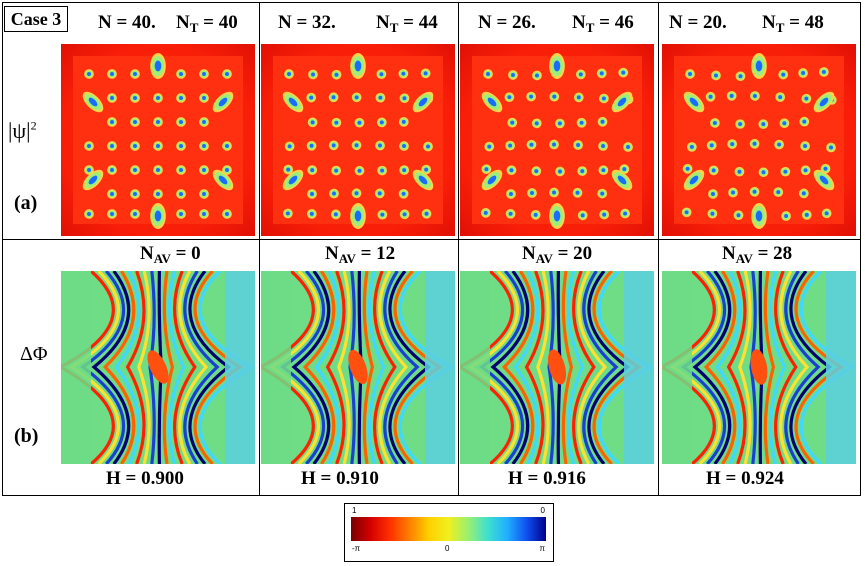 Image resolution: width=865 pixels, height=566 pixels. Describe the element at coordinates (36, 19) in the screenshot. I see `case-label: Case 3` at that location.